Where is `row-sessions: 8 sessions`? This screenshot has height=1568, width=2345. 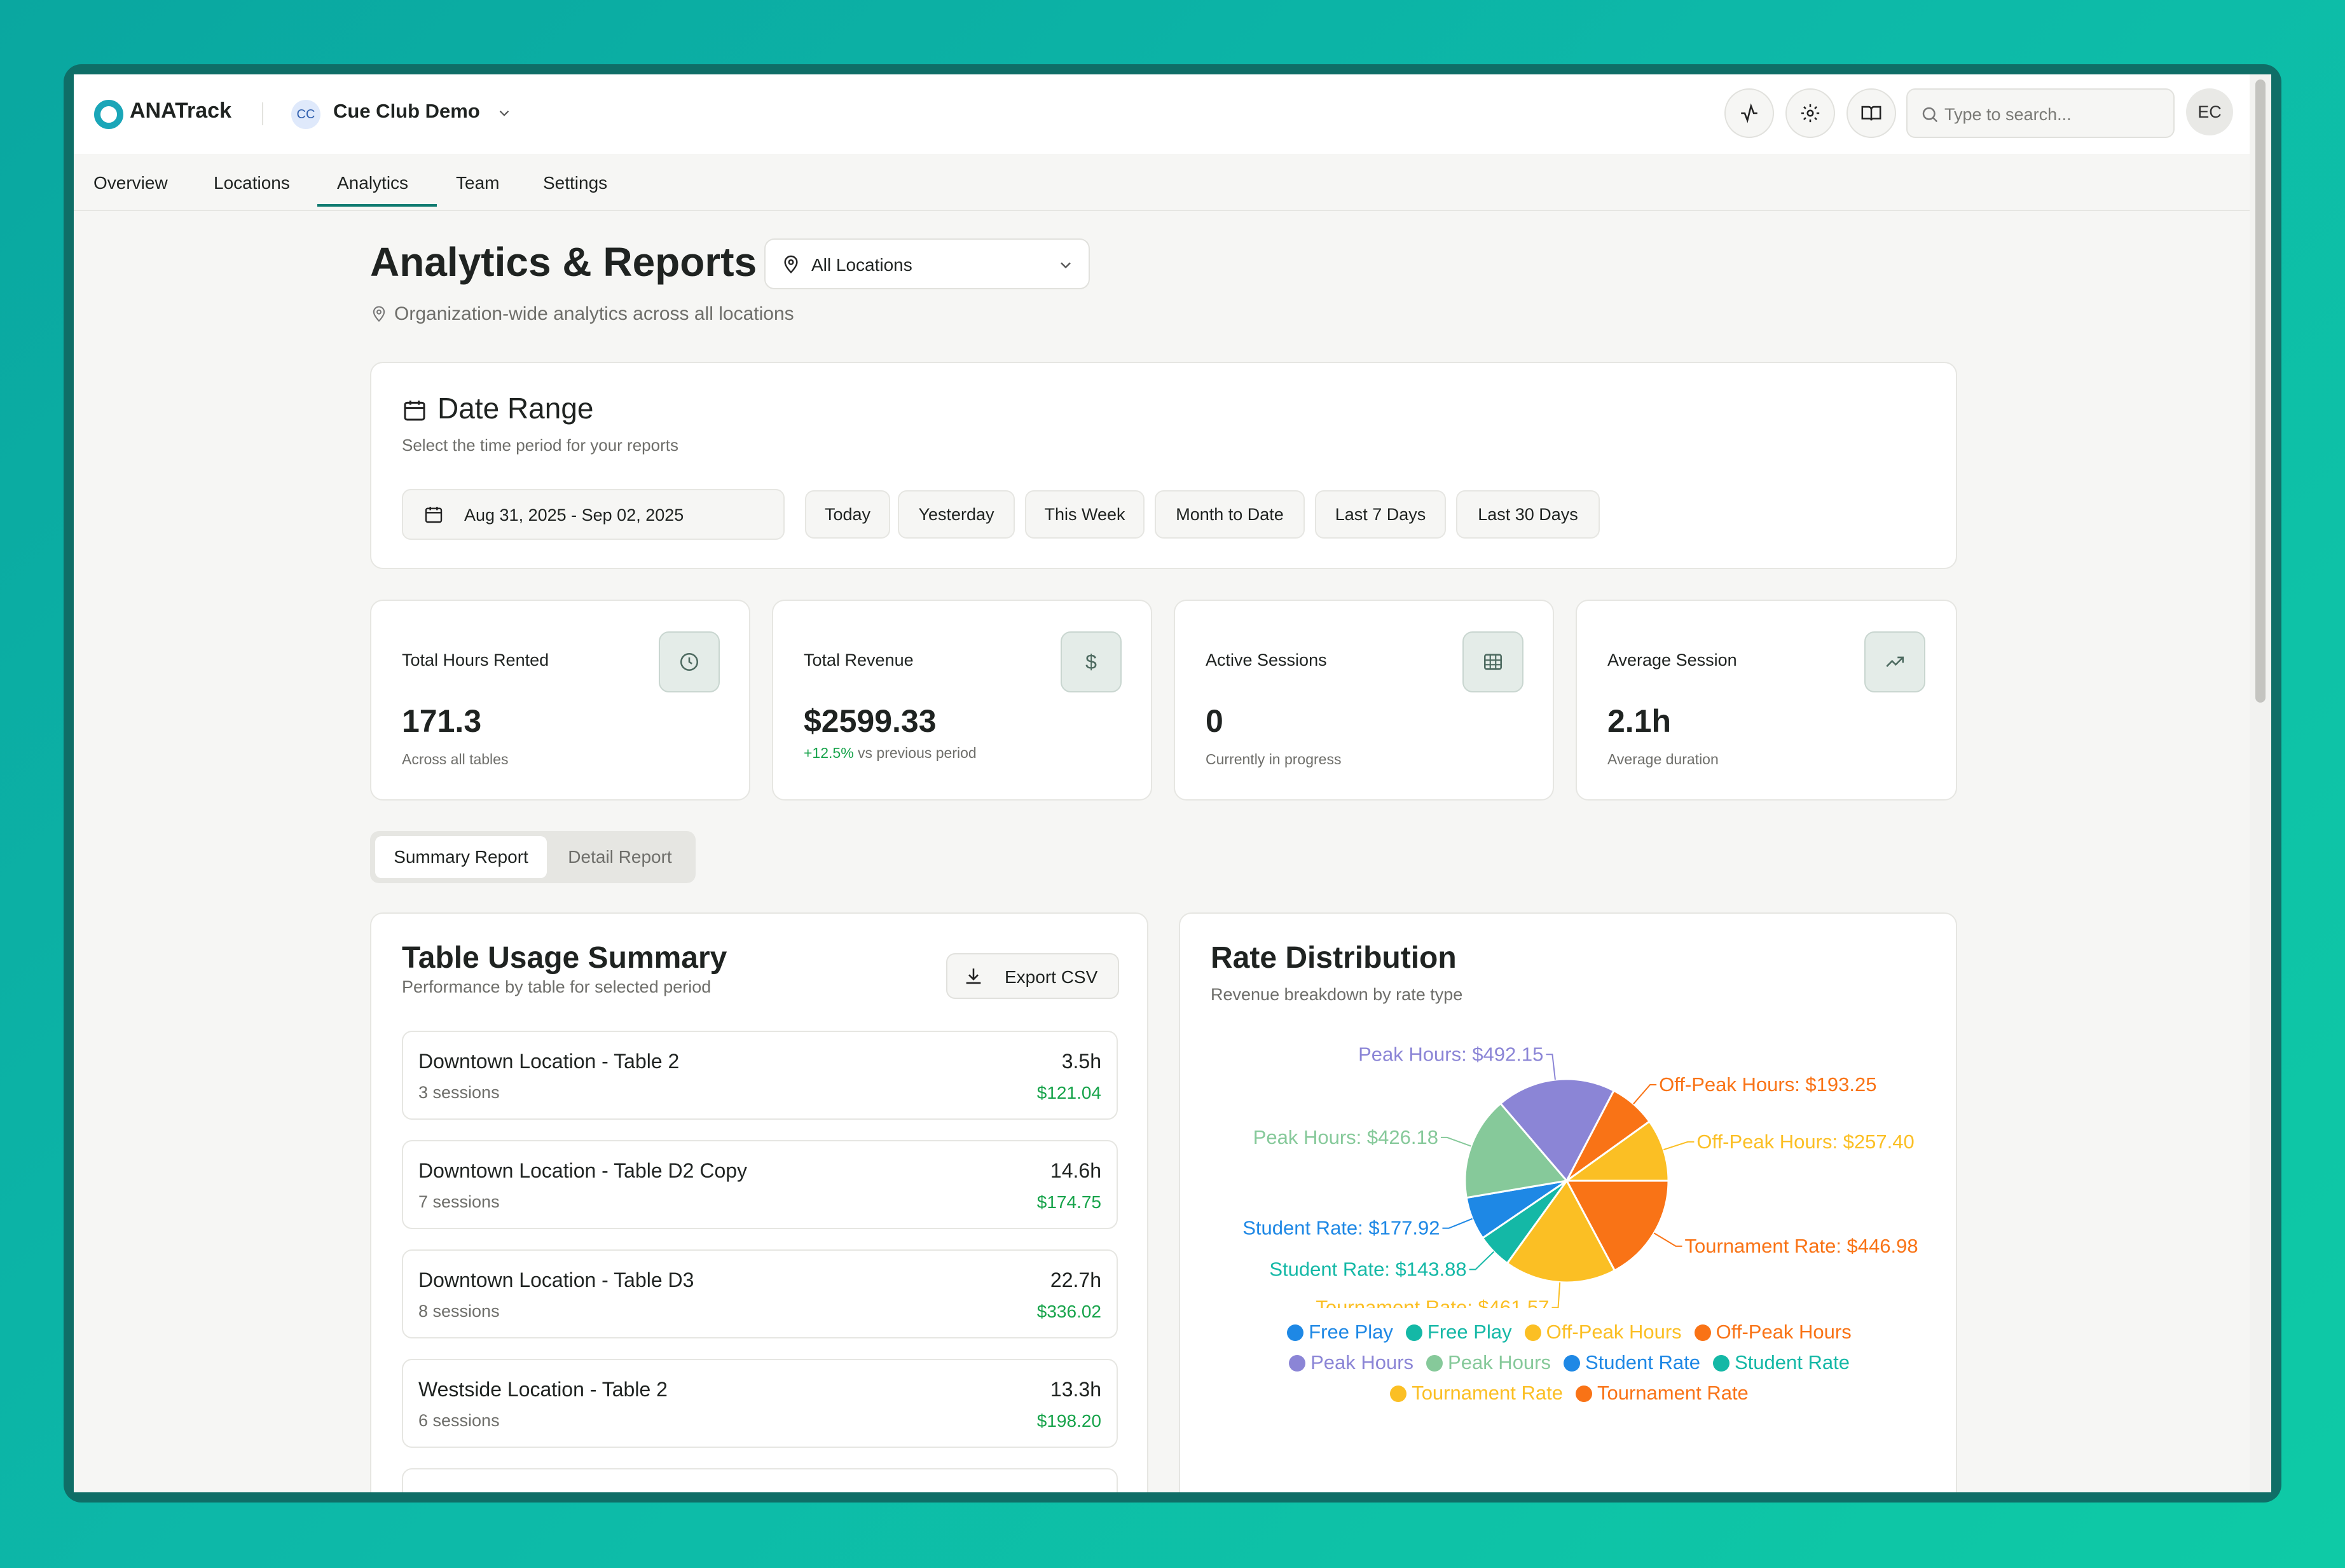 row-sessions: 8 sessions is located at coordinates (459, 1312).